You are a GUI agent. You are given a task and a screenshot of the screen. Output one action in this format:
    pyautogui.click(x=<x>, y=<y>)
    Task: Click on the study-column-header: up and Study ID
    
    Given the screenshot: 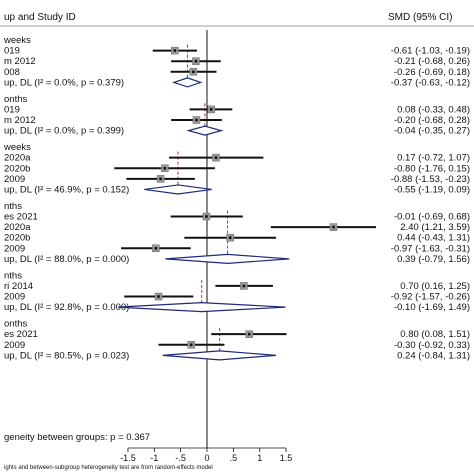 What is the action you would take?
    pyautogui.click(x=40, y=17)
    